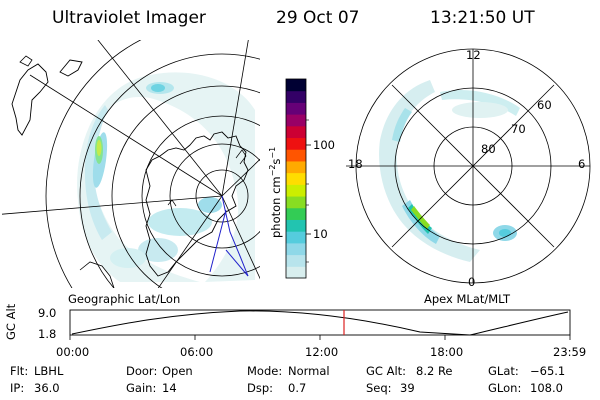 This screenshot has height=400, width=600. I want to click on colorbar-tick-100: 100, so click(324, 145).